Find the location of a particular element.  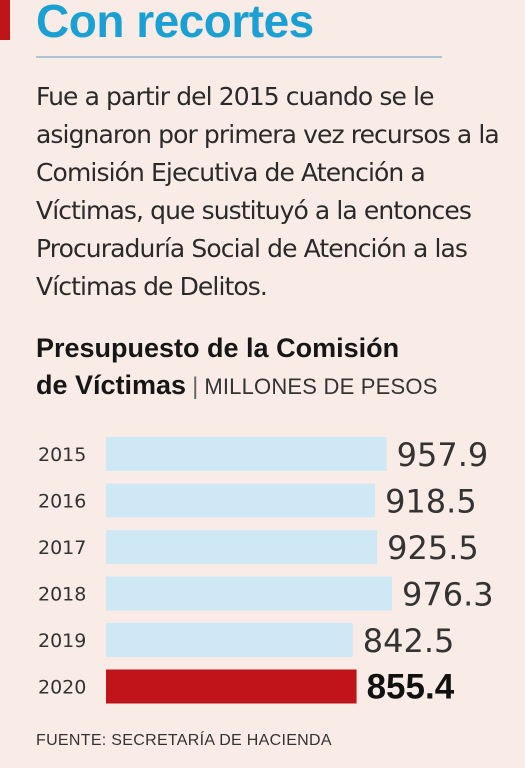

bar-2020 is located at coordinates (231, 686).